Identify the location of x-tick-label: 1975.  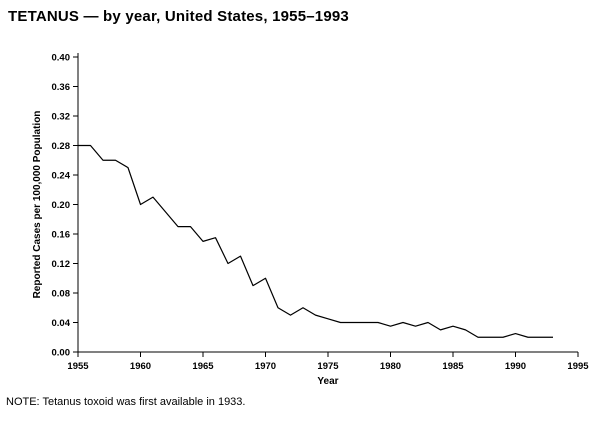
(328, 366).